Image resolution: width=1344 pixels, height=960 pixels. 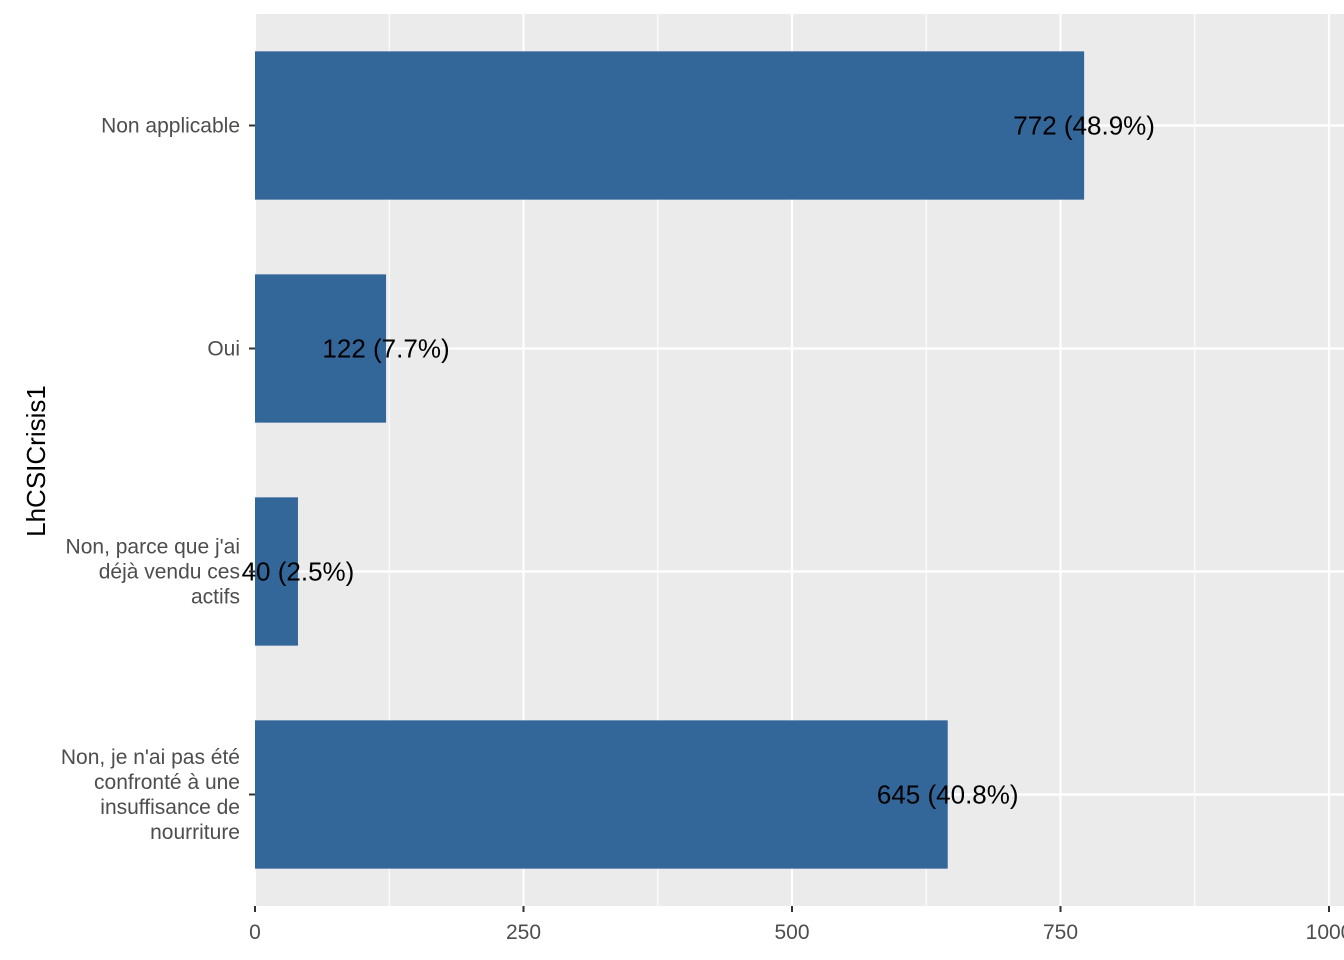 I want to click on data-label: 645 (40.8%), so click(x=948, y=795).